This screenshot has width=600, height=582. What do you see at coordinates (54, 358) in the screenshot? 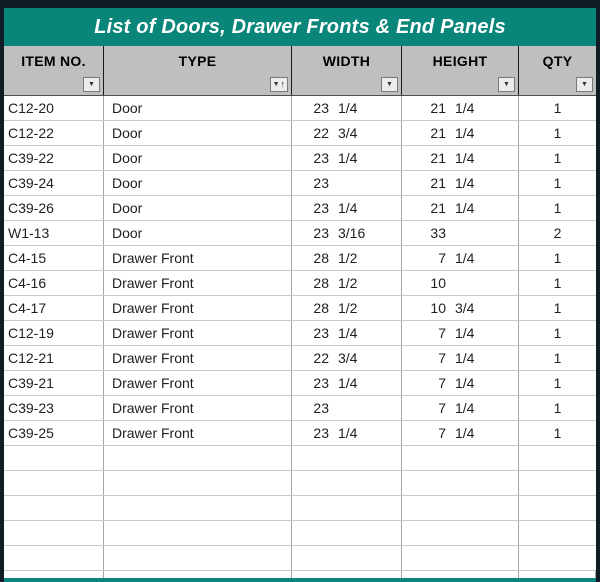
I see `item-no-cell: C12-21` at bounding box center [54, 358].